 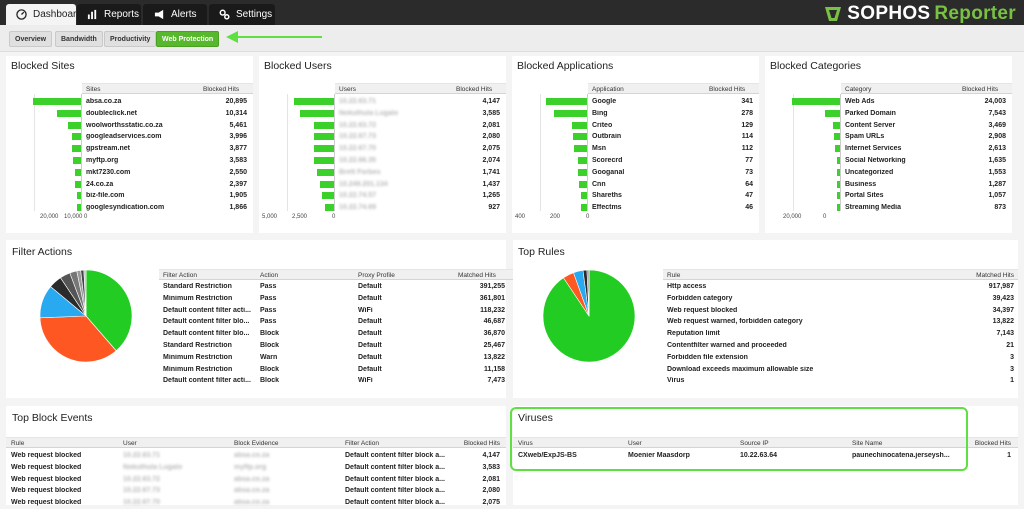 I want to click on table-row: Googanal 73, so click(x=673, y=173).